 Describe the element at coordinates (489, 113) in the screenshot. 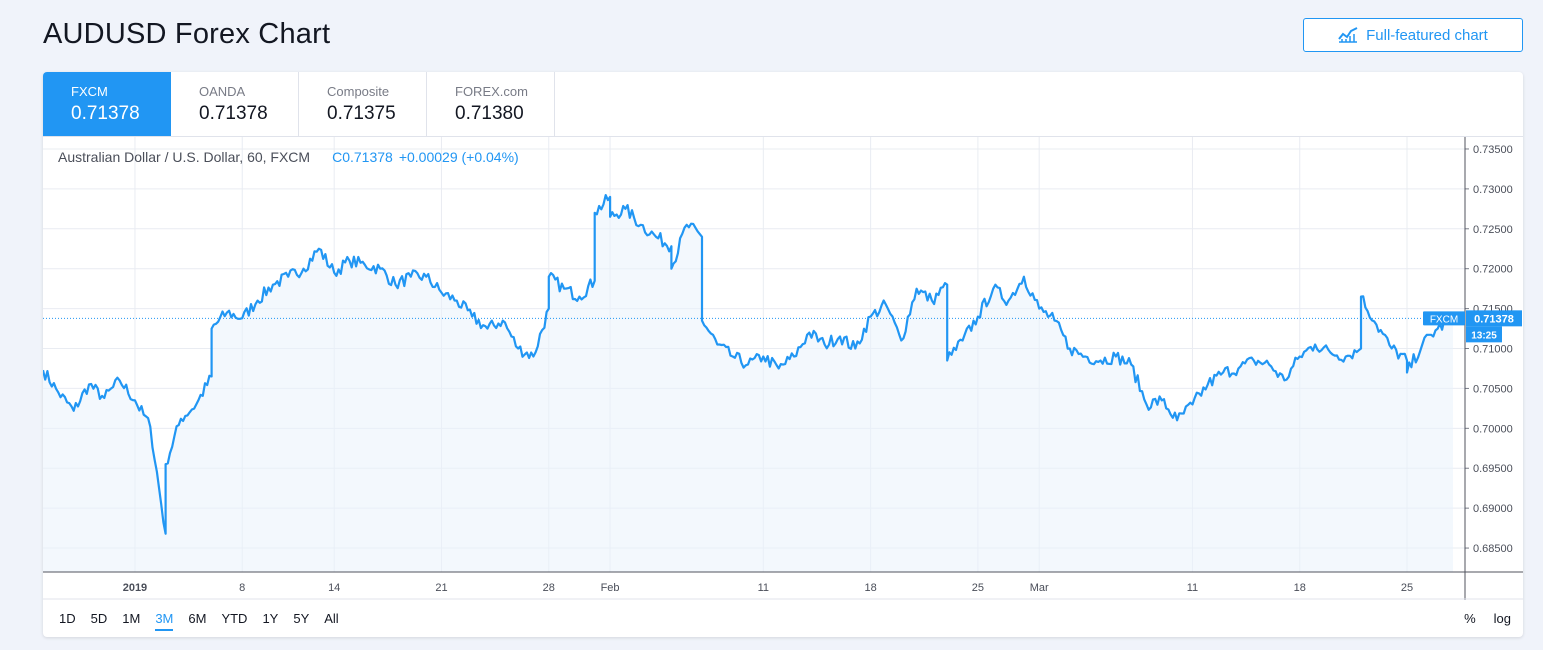

I see `tab-value: 0.71380` at that location.